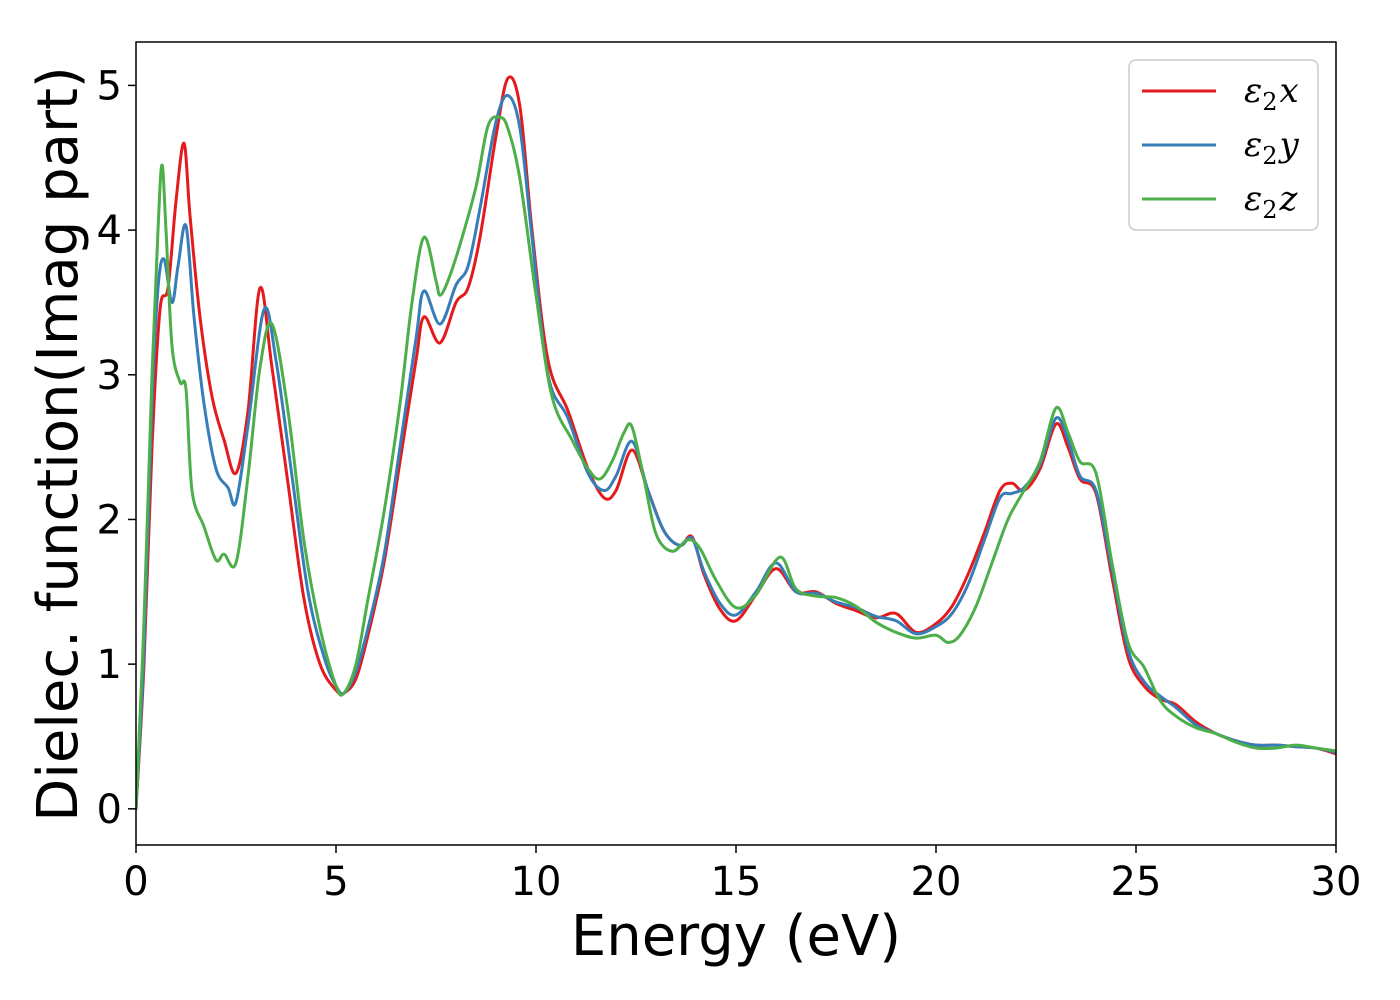 This screenshot has width=1400, height=1000. What do you see at coordinates (536, 882) in the screenshot?
I see `x-tick-label: 10` at bounding box center [536, 882].